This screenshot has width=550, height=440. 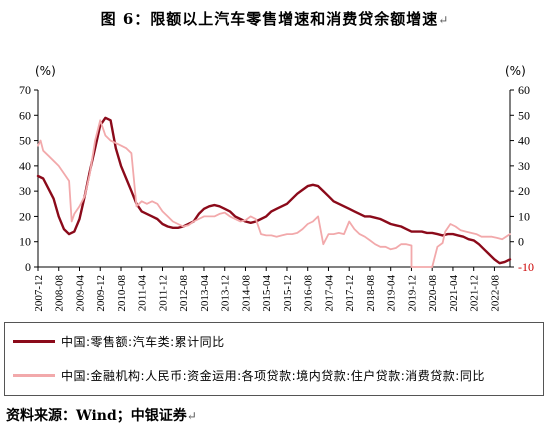 I want to click on x-tick-label: 2018-08, so click(x=371, y=293).